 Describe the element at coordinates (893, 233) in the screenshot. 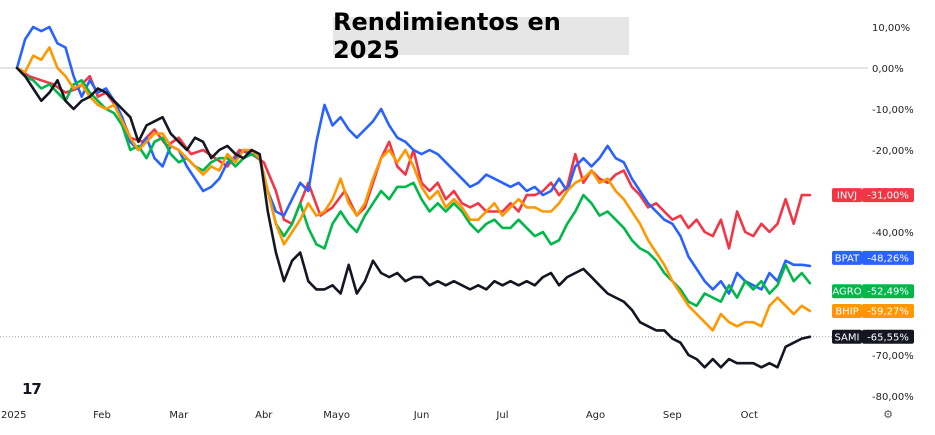

I see `y-tick-label: -40,00%` at that location.